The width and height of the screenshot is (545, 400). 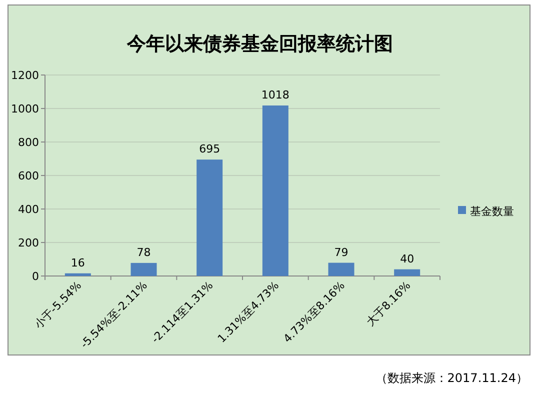 I want to click on y-tick-label: 1200, so click(x=25, y=75).